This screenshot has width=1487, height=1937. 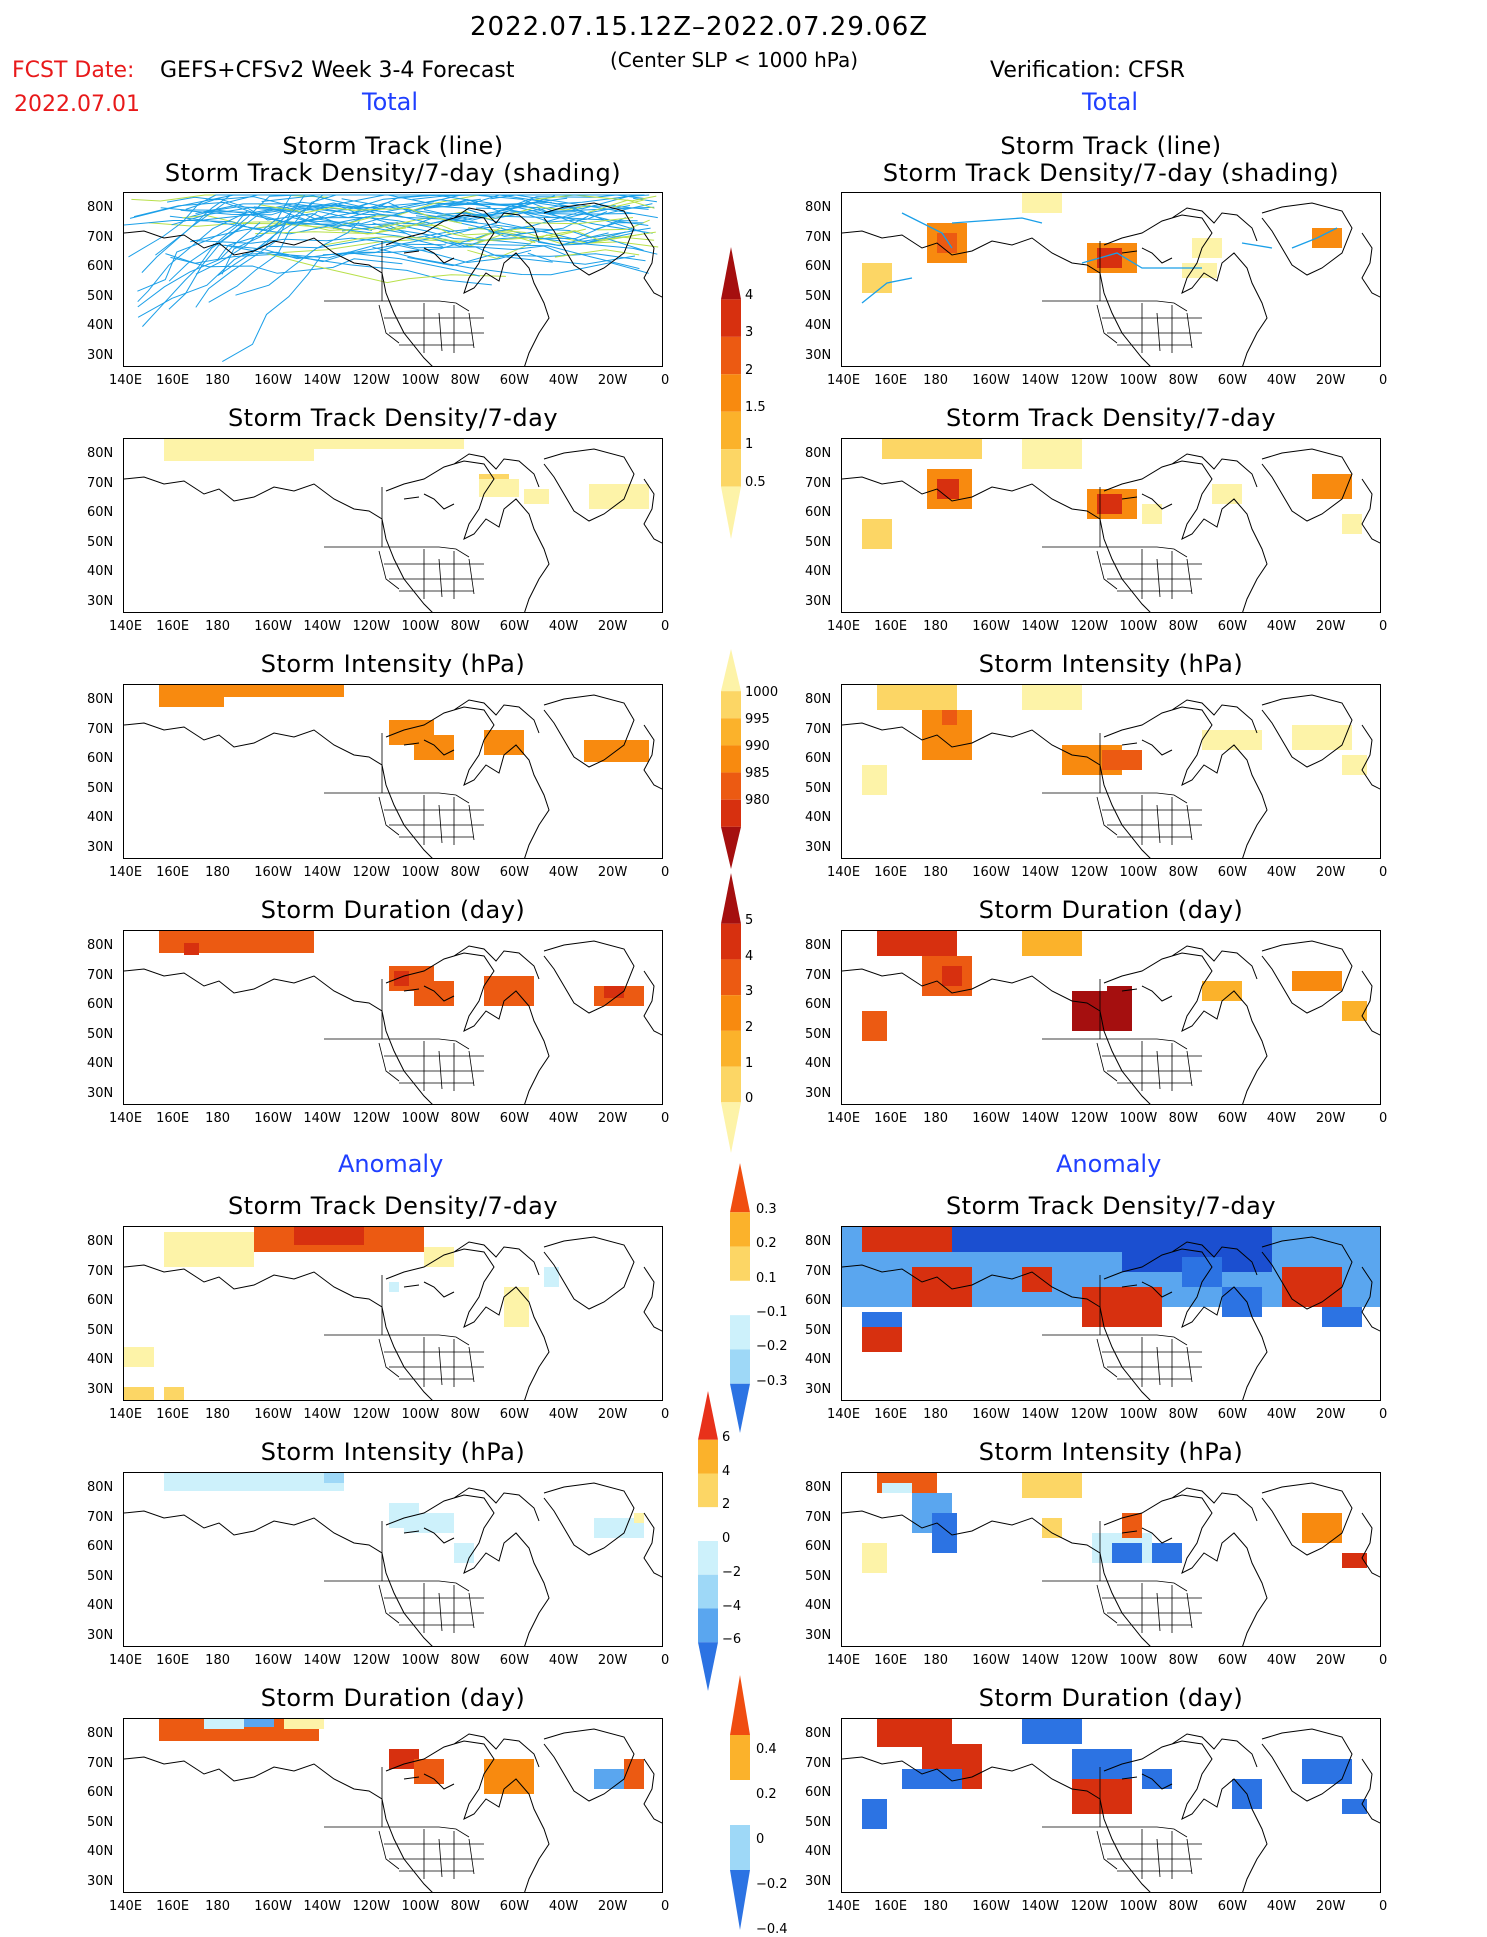 What do you see at coordinates (393, 910) in the screenshot?
I see `panel-title-duration-3-0: Storm Duration (day)` at bounding box center [393, 910].